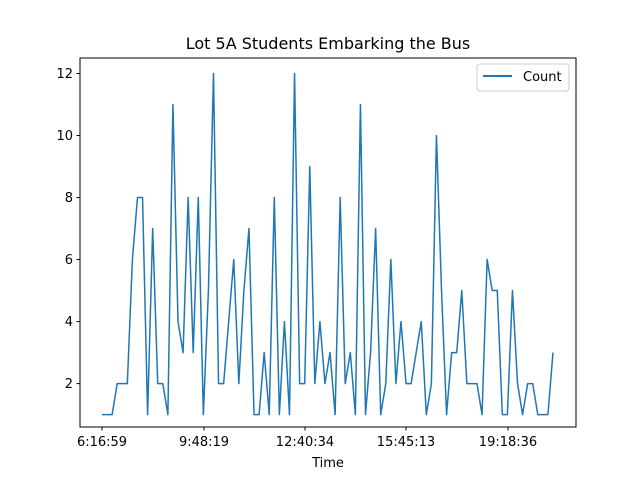 This screenshot has height=480, width=640. What do you see at coordinates (102, 442) in the screenshot?
I see `x-tick-label: 6:16:59` at bounding box center [102, 442].